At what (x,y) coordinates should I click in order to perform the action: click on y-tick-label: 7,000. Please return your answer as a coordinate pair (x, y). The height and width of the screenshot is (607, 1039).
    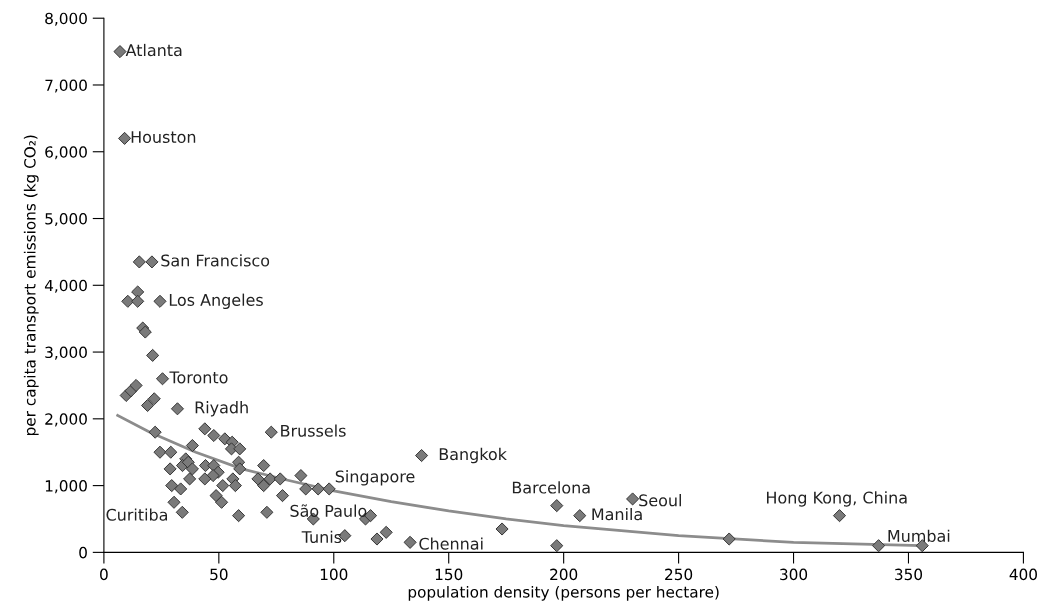
    Looking at the image, I should click on (66, 86).